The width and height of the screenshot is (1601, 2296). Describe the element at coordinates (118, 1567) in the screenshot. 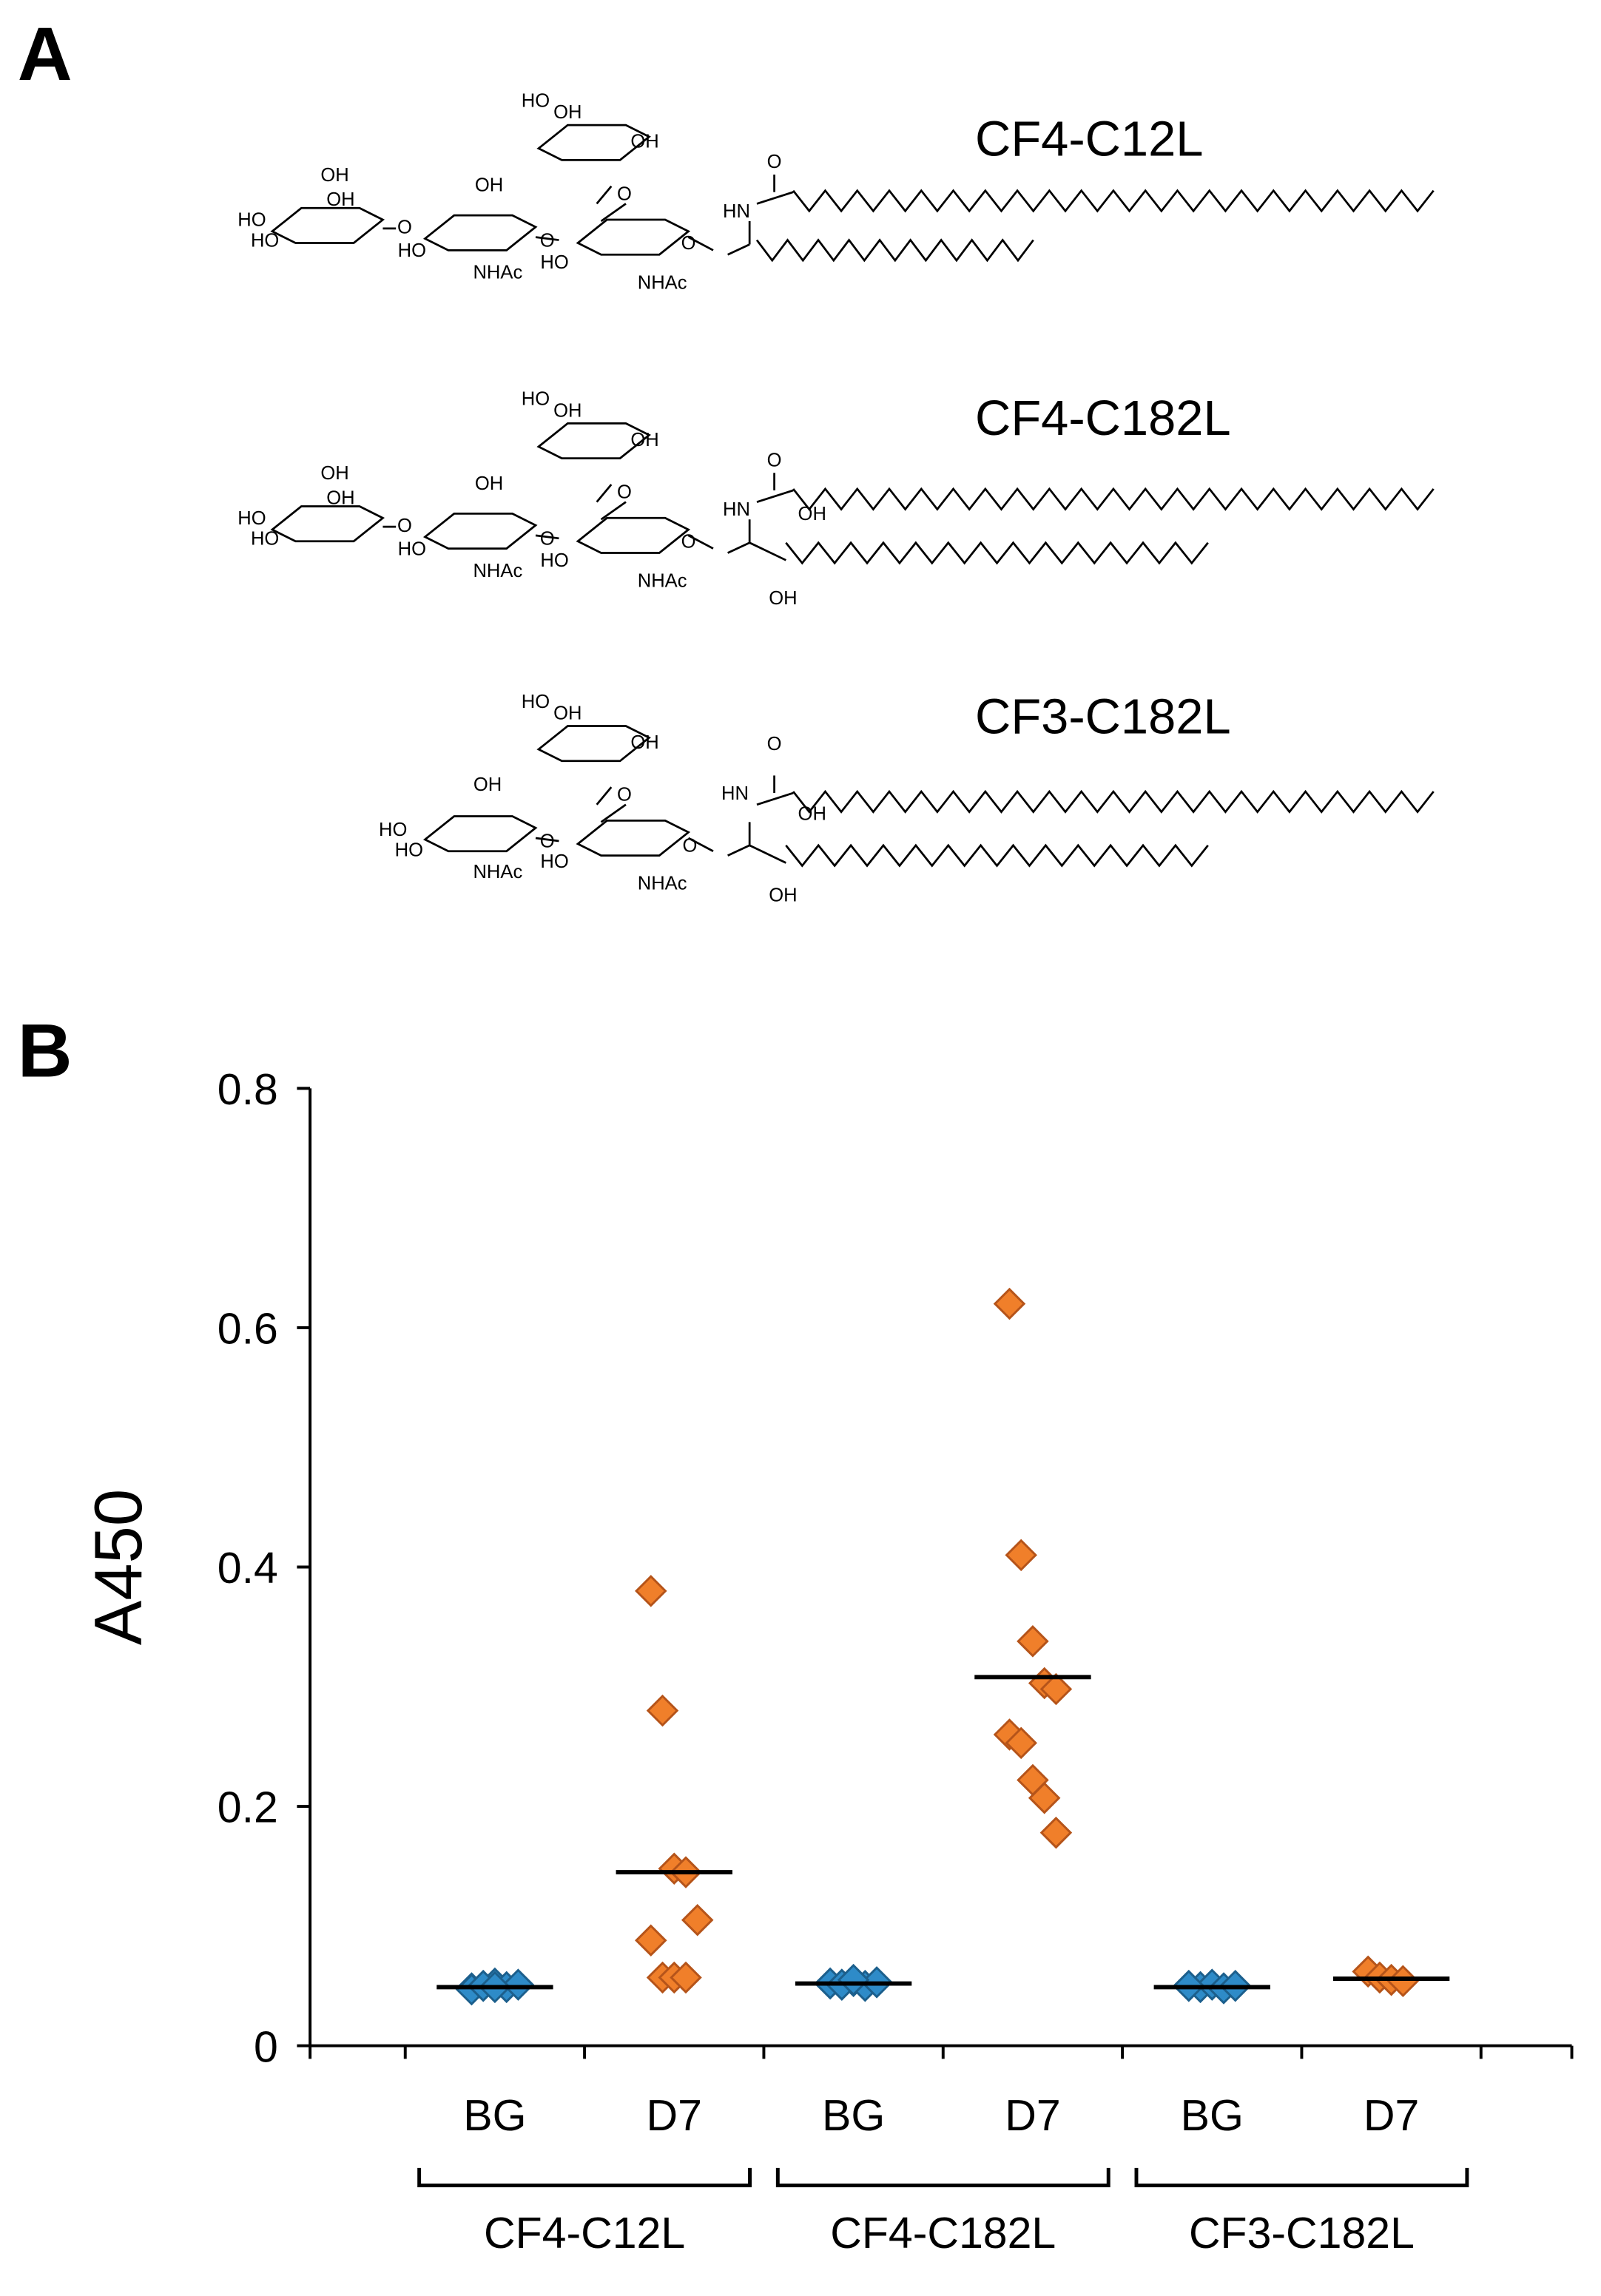

I see `y-axis-label: A450` at that location.